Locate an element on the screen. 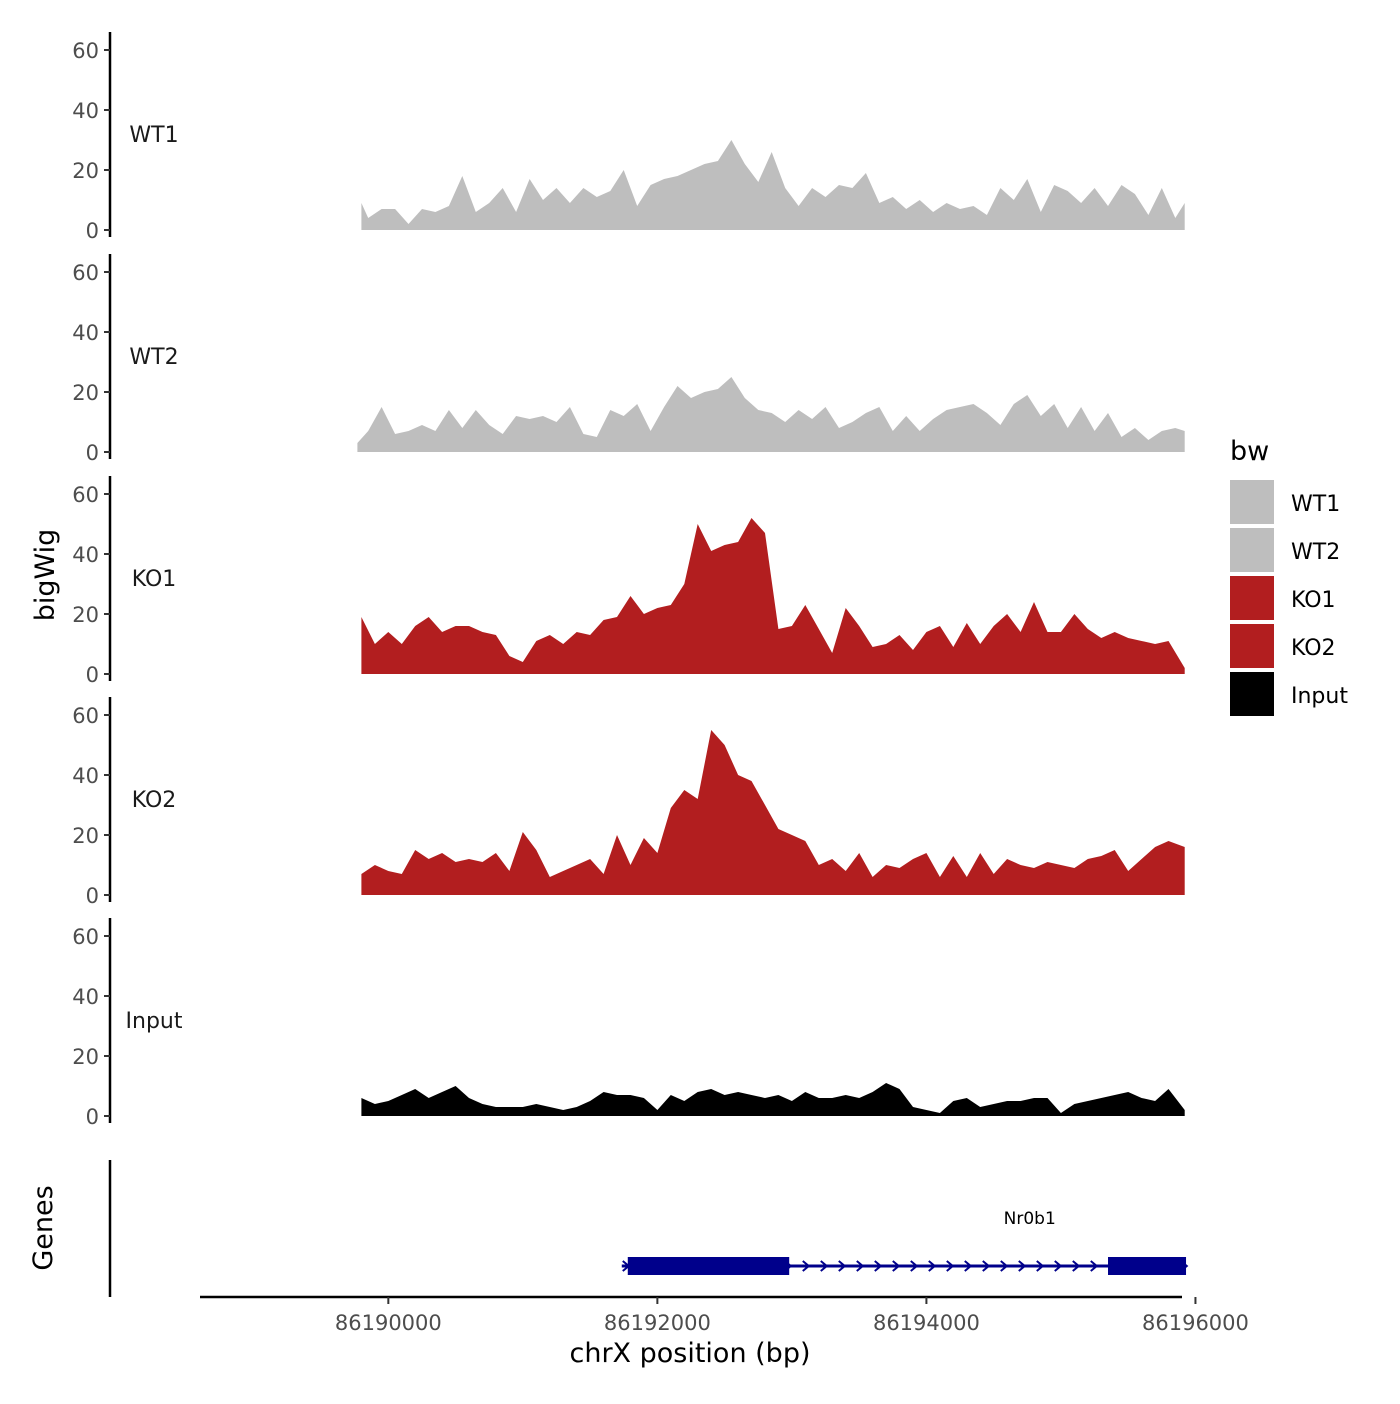 Image resolution: width=1400 pixels, height=1404 pixels. track-label-ko1: KO1 is located at coordinates (154, 579).